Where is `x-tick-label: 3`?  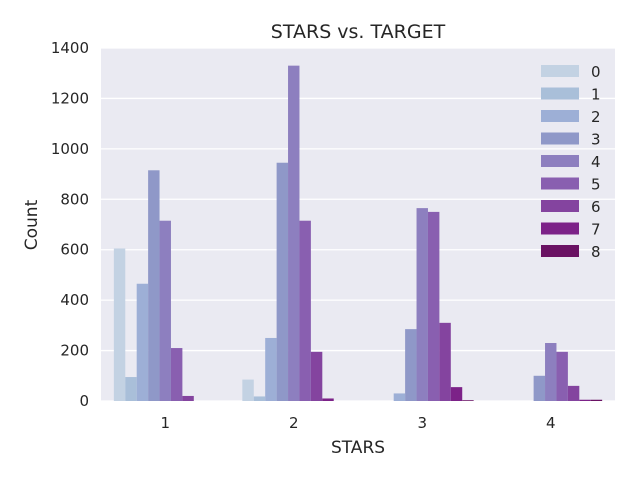 x-tick-label: 3 is located at coordinates (422, 423).